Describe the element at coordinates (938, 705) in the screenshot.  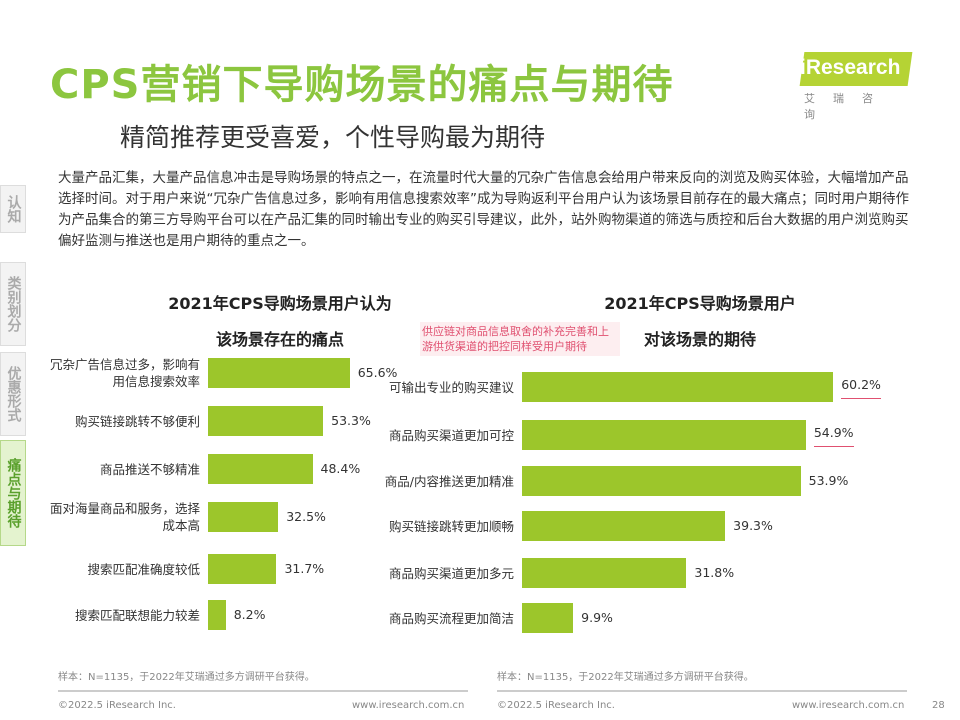
I see `page-number: 28` at that location.